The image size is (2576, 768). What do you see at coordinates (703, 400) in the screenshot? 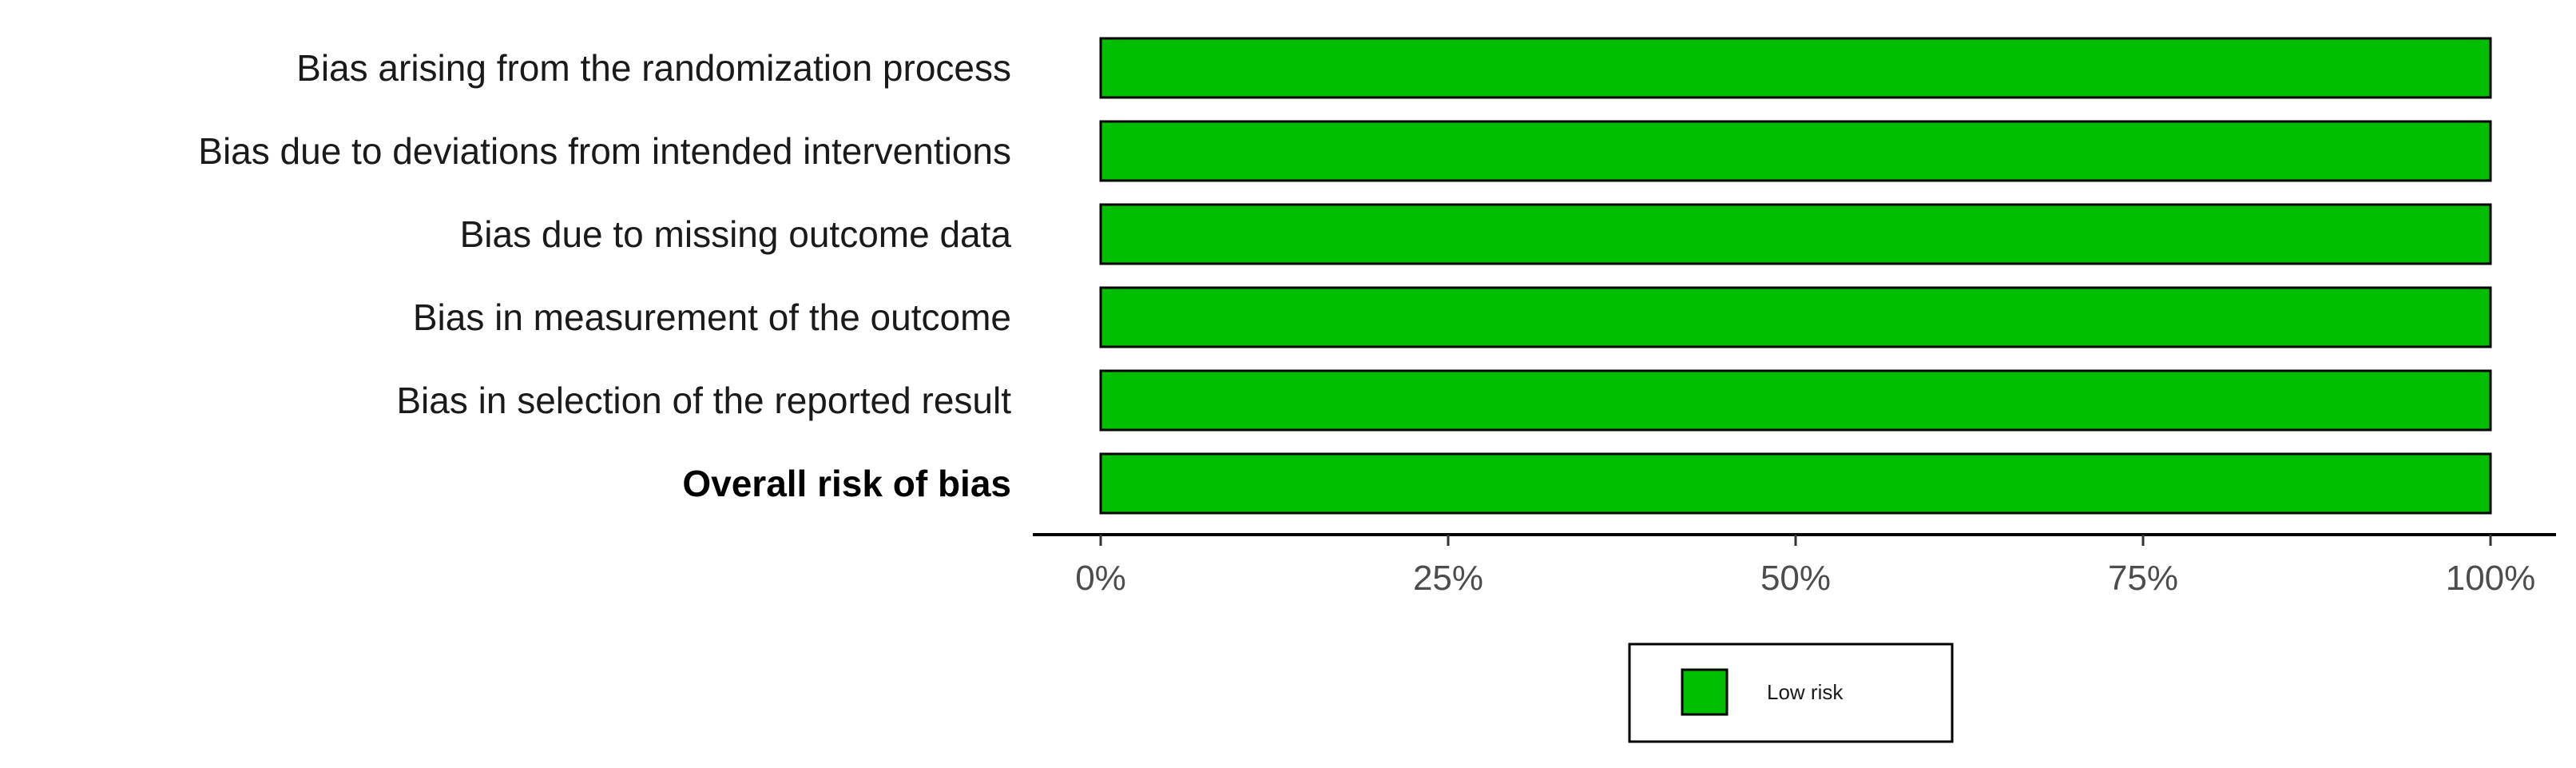
I see `category-label-5: Bias in selection of the reported result` at bounding box center [703, 400].